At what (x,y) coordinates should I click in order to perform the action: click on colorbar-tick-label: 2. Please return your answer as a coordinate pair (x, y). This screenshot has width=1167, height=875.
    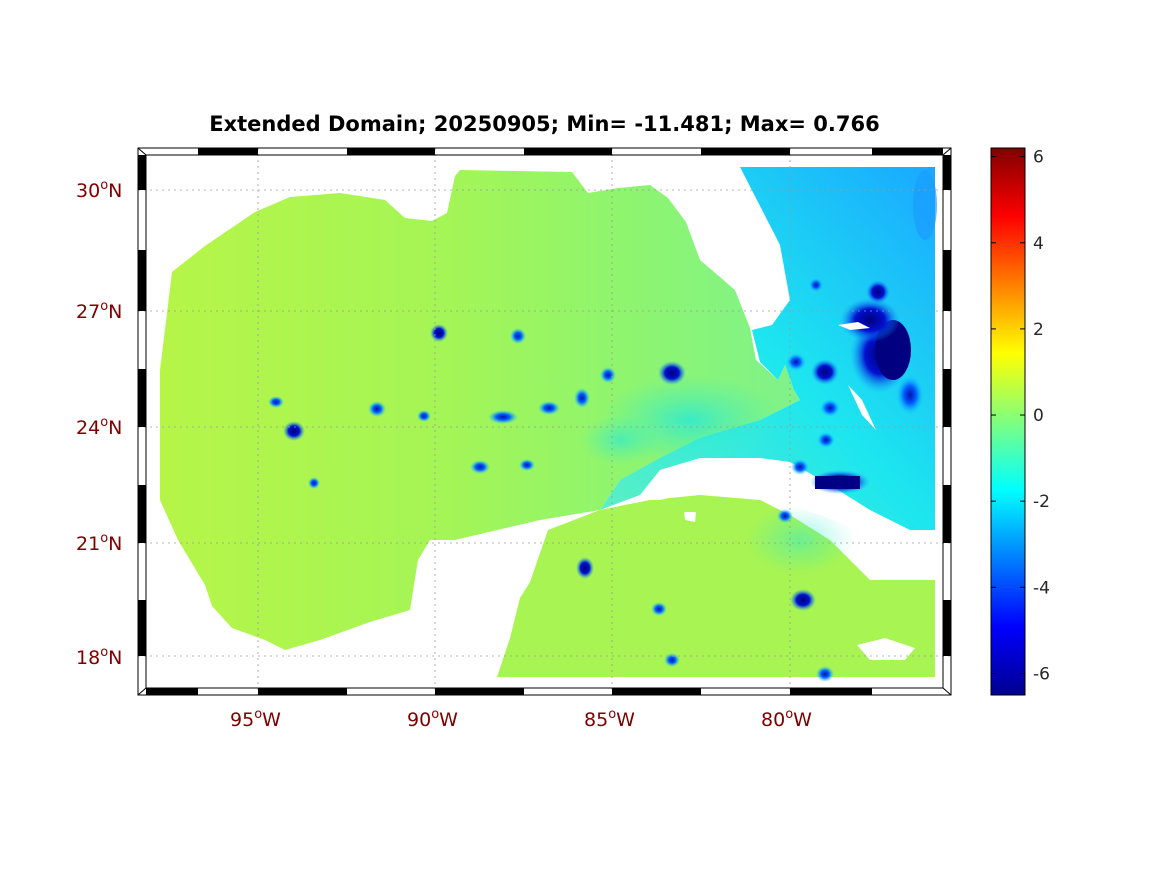
    Looking at the image, I should click on (1038, 330).